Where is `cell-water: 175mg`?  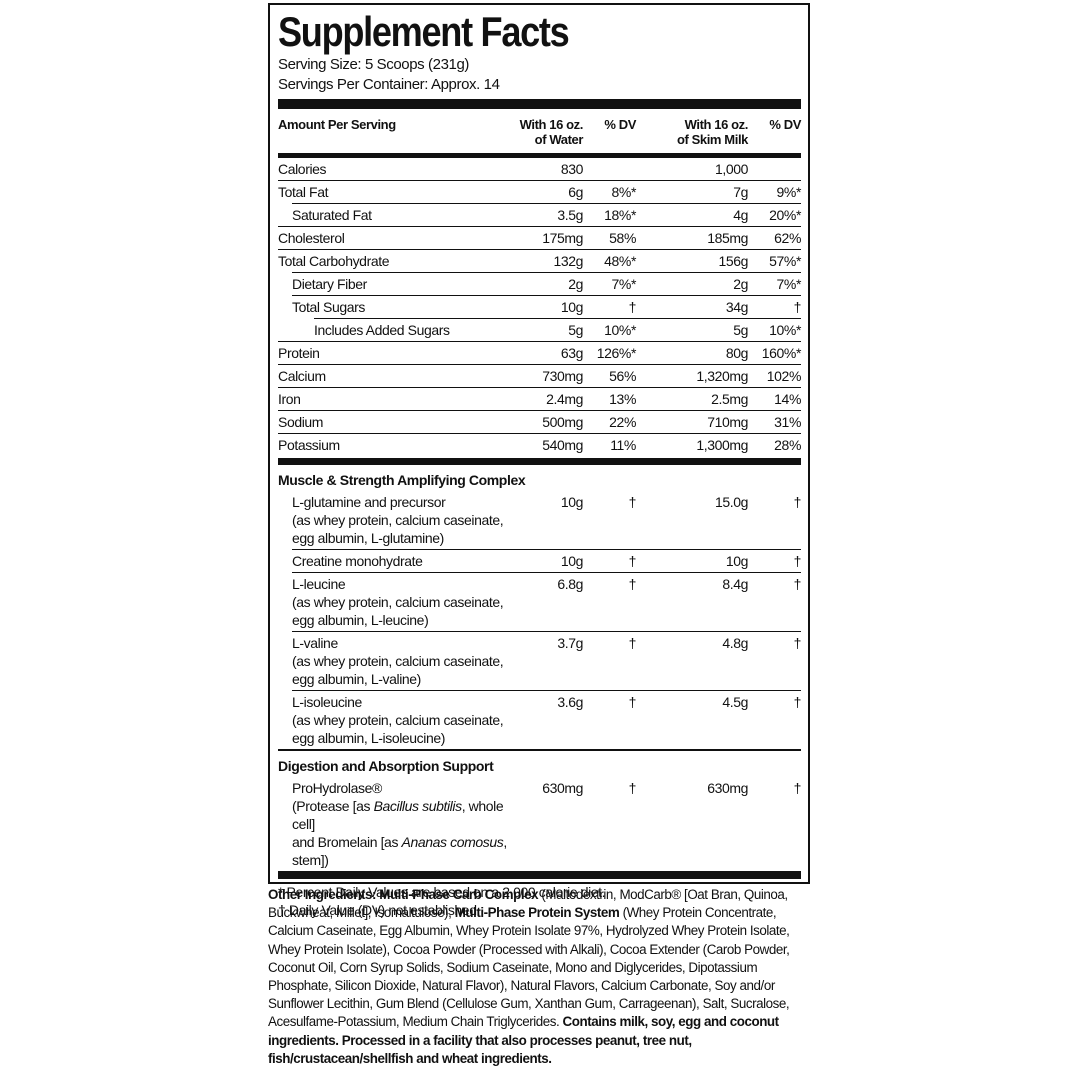 cell-water: 175mg is located at coordinates (562, 238).